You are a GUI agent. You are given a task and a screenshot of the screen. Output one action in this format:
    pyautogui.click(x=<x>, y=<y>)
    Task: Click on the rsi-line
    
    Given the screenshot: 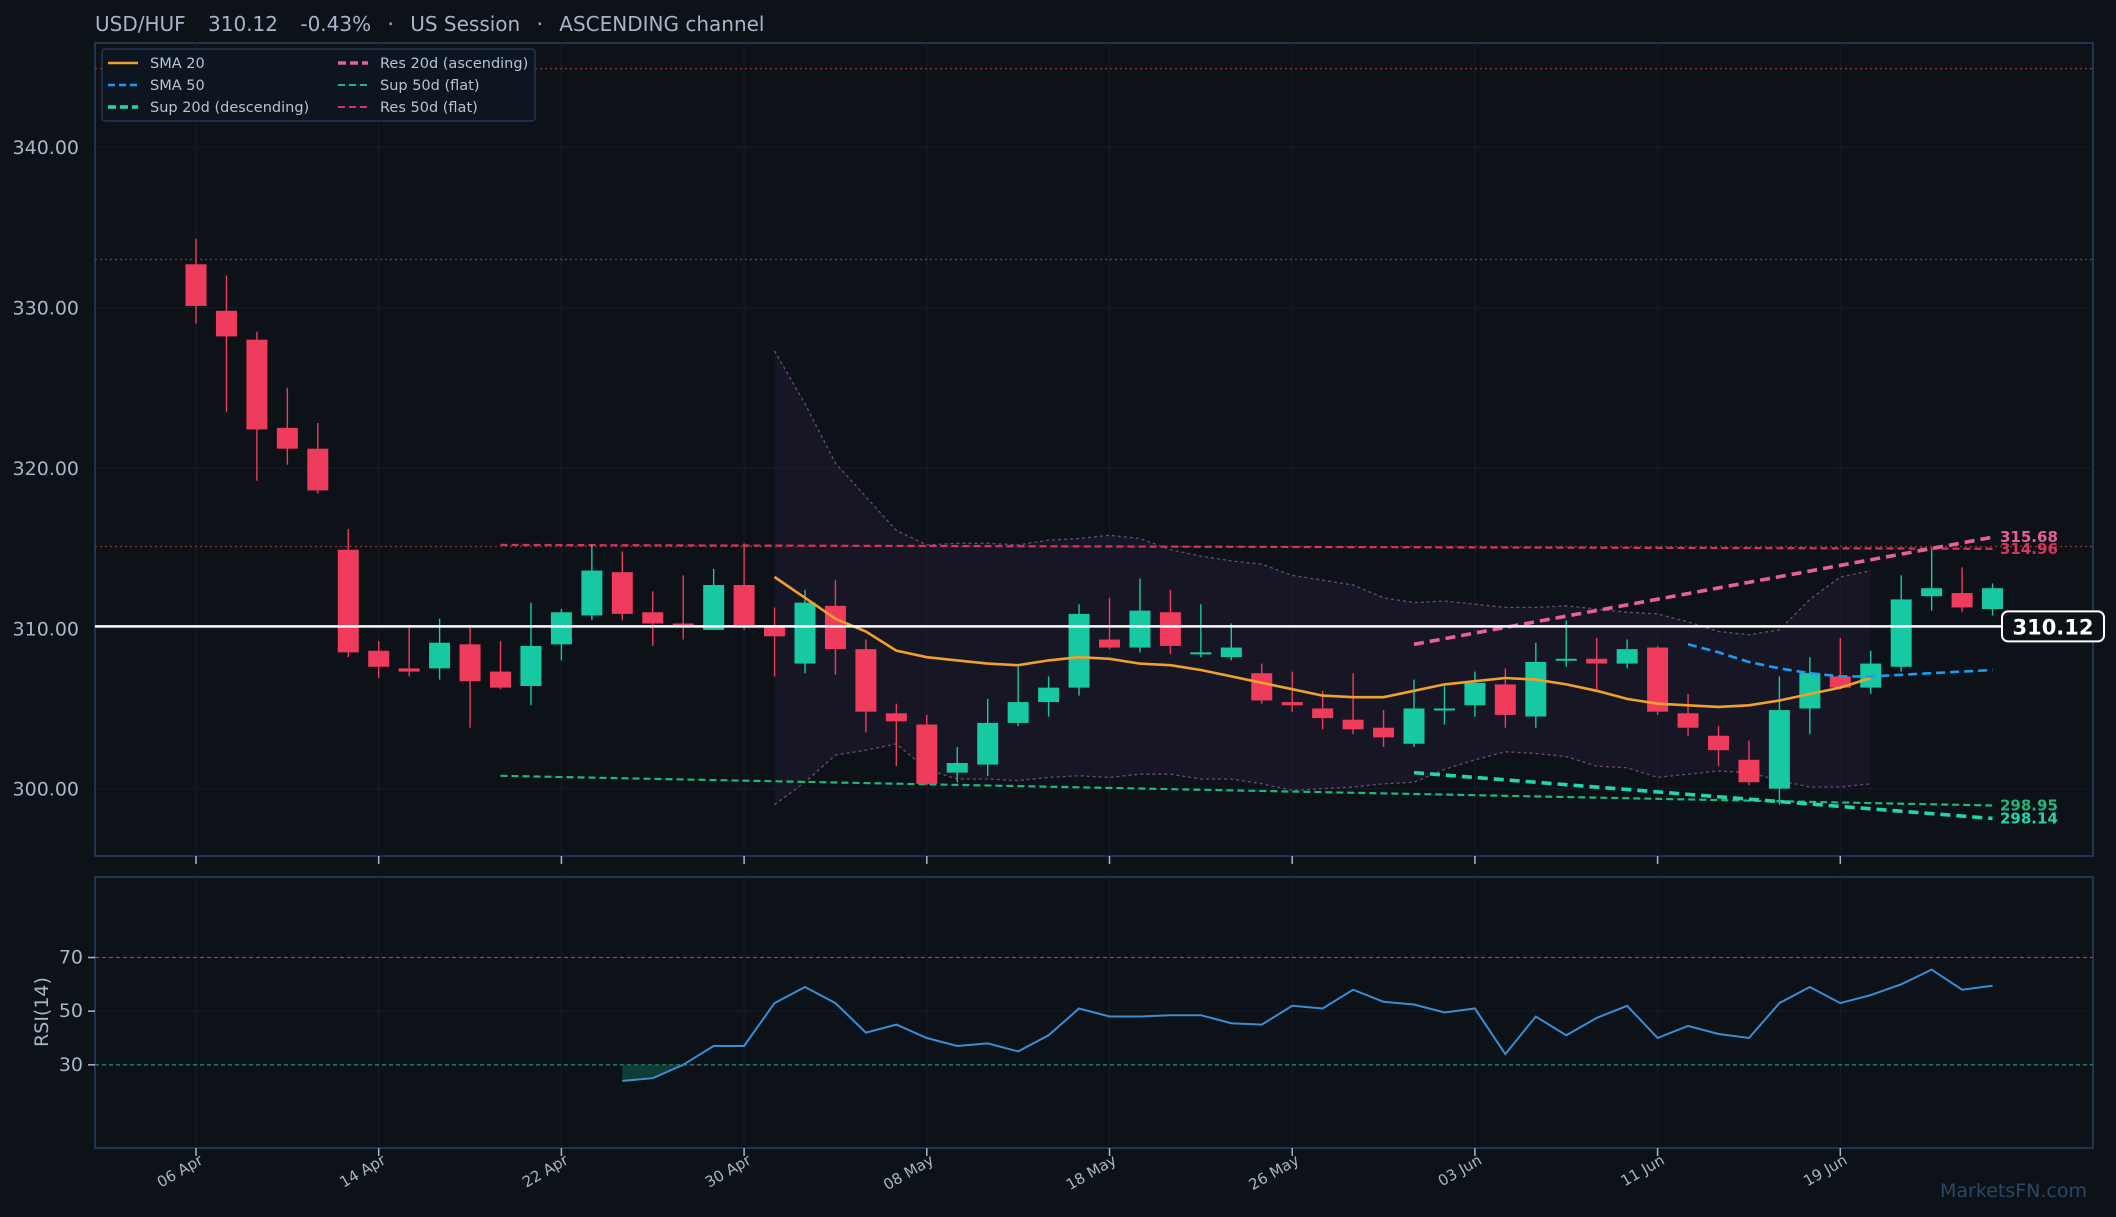 What is the action you would take?
    pyautogui.click(x=1307, y=1025)
    